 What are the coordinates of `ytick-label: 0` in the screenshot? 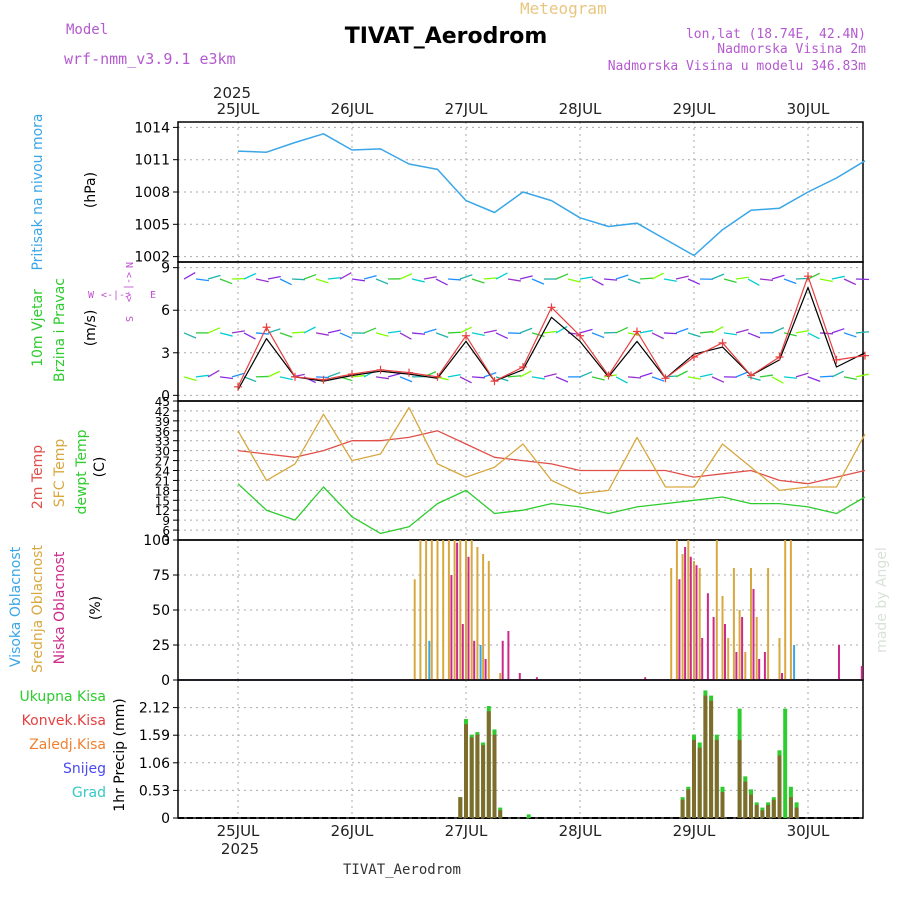 It's located at (165, 681).